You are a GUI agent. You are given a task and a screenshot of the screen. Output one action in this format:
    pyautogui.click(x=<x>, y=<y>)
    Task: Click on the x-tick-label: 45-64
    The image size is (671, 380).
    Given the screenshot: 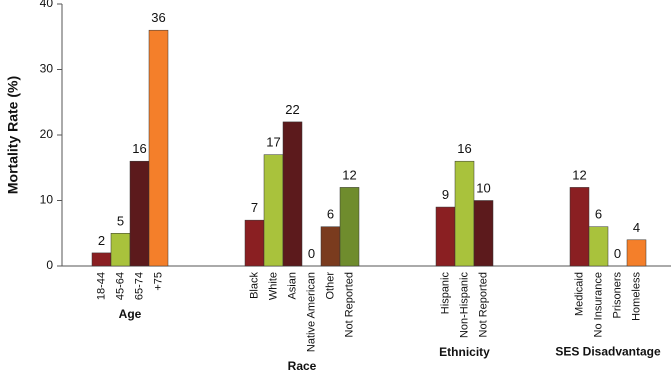 What is the action you would take?
    pyautogui.click(x=120, y=286)
    